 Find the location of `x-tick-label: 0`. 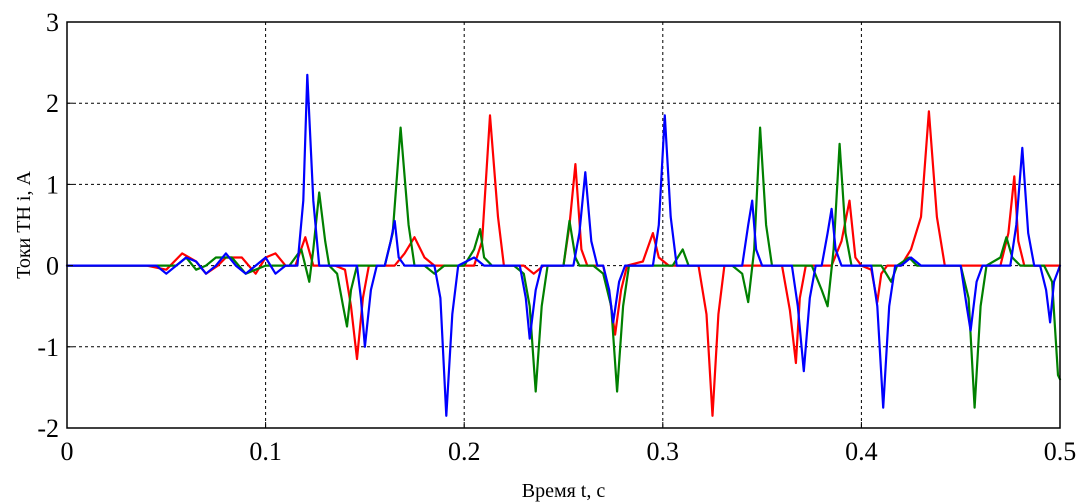

x-tick-label: 0 is located at coordinates (67, 451).